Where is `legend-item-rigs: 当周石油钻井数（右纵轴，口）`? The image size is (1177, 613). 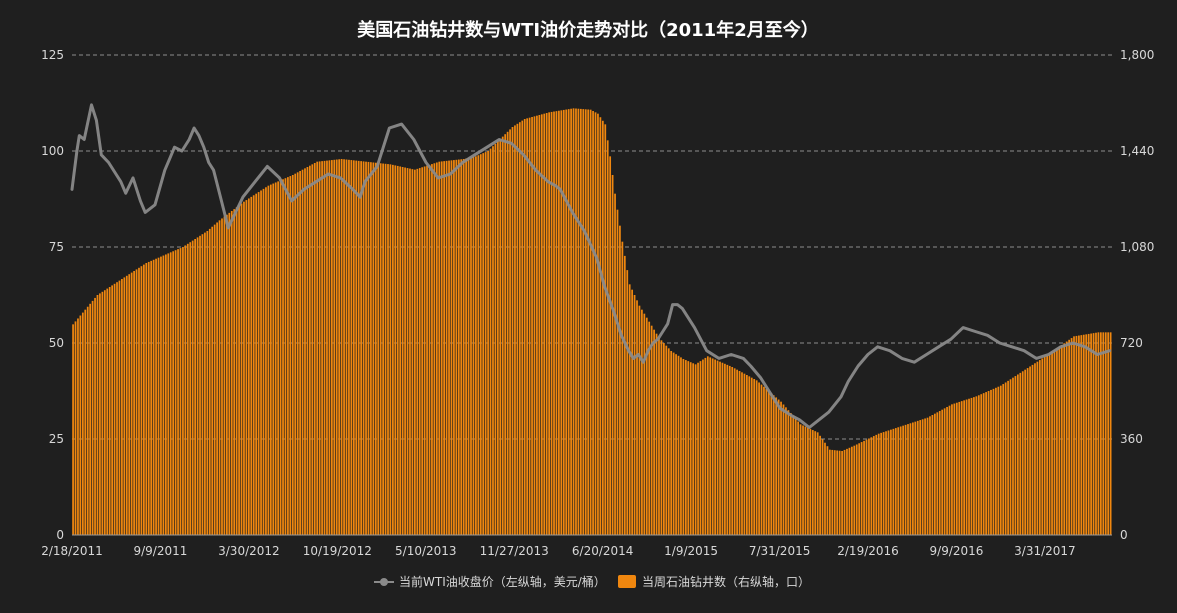 legend-item-rigs: 当周石油钻井数（右纵轴，口） is located at coordinates (714, 581).